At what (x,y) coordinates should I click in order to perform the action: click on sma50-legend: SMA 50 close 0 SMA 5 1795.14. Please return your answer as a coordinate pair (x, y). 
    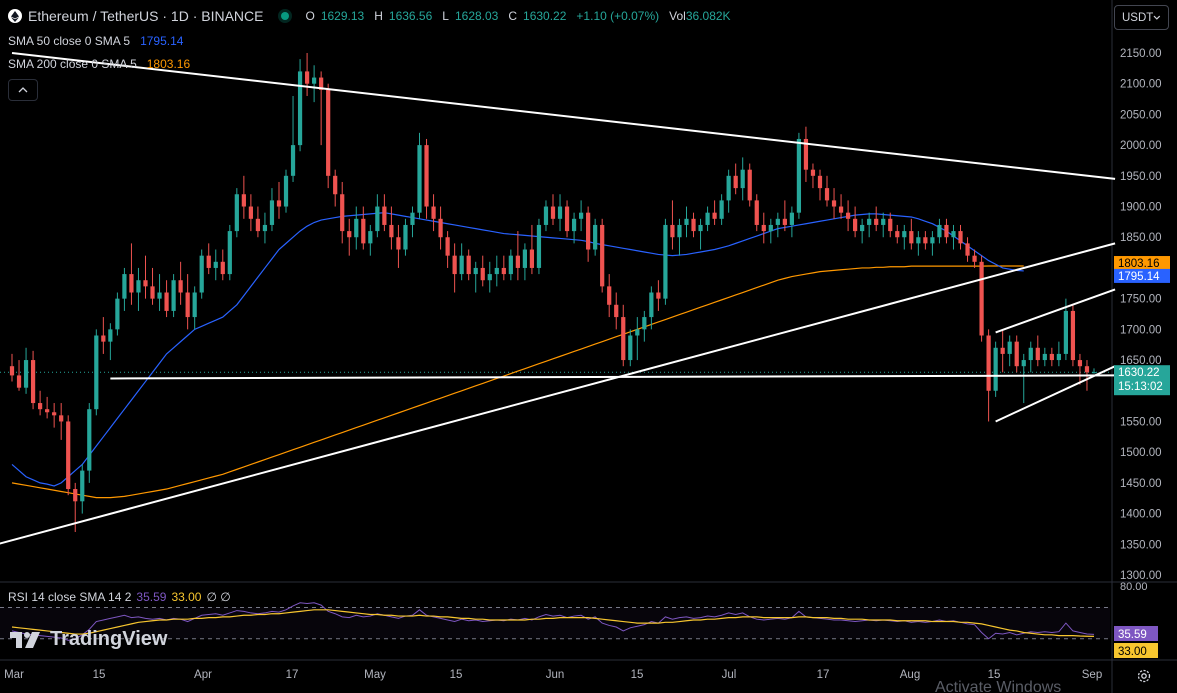
    Looking at the image, I should click on (95, 41).